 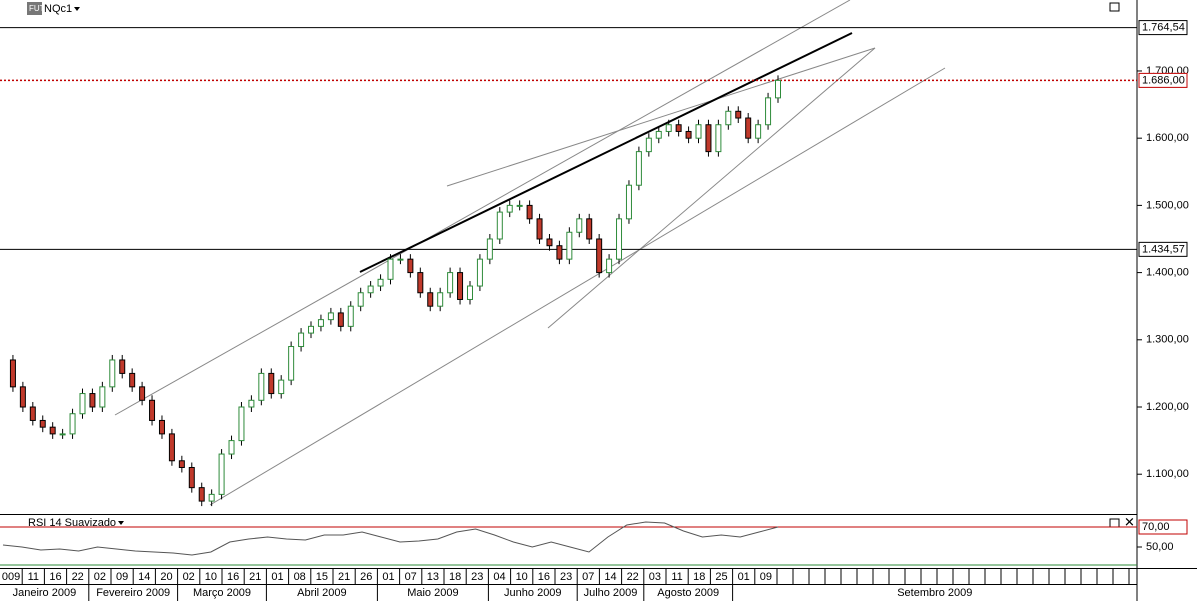 What do you see at coordinates (11, 577) in the screenshot?
I see `x-tick-label: 009` at bounding box center [11, 577].